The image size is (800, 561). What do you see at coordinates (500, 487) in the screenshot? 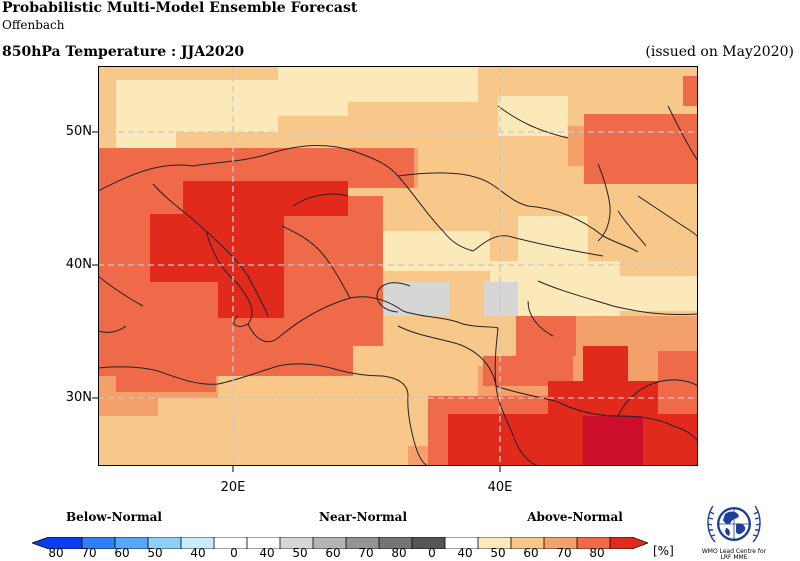
I see `lon-label-40e: 40E` at bounding box center [500, 487].